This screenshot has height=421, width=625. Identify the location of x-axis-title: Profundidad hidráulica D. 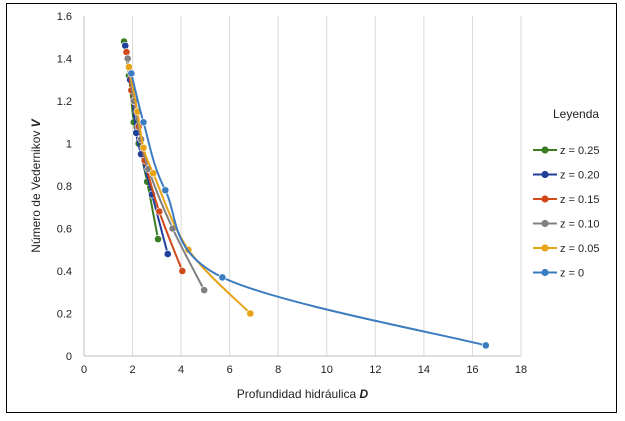
(303, 394).